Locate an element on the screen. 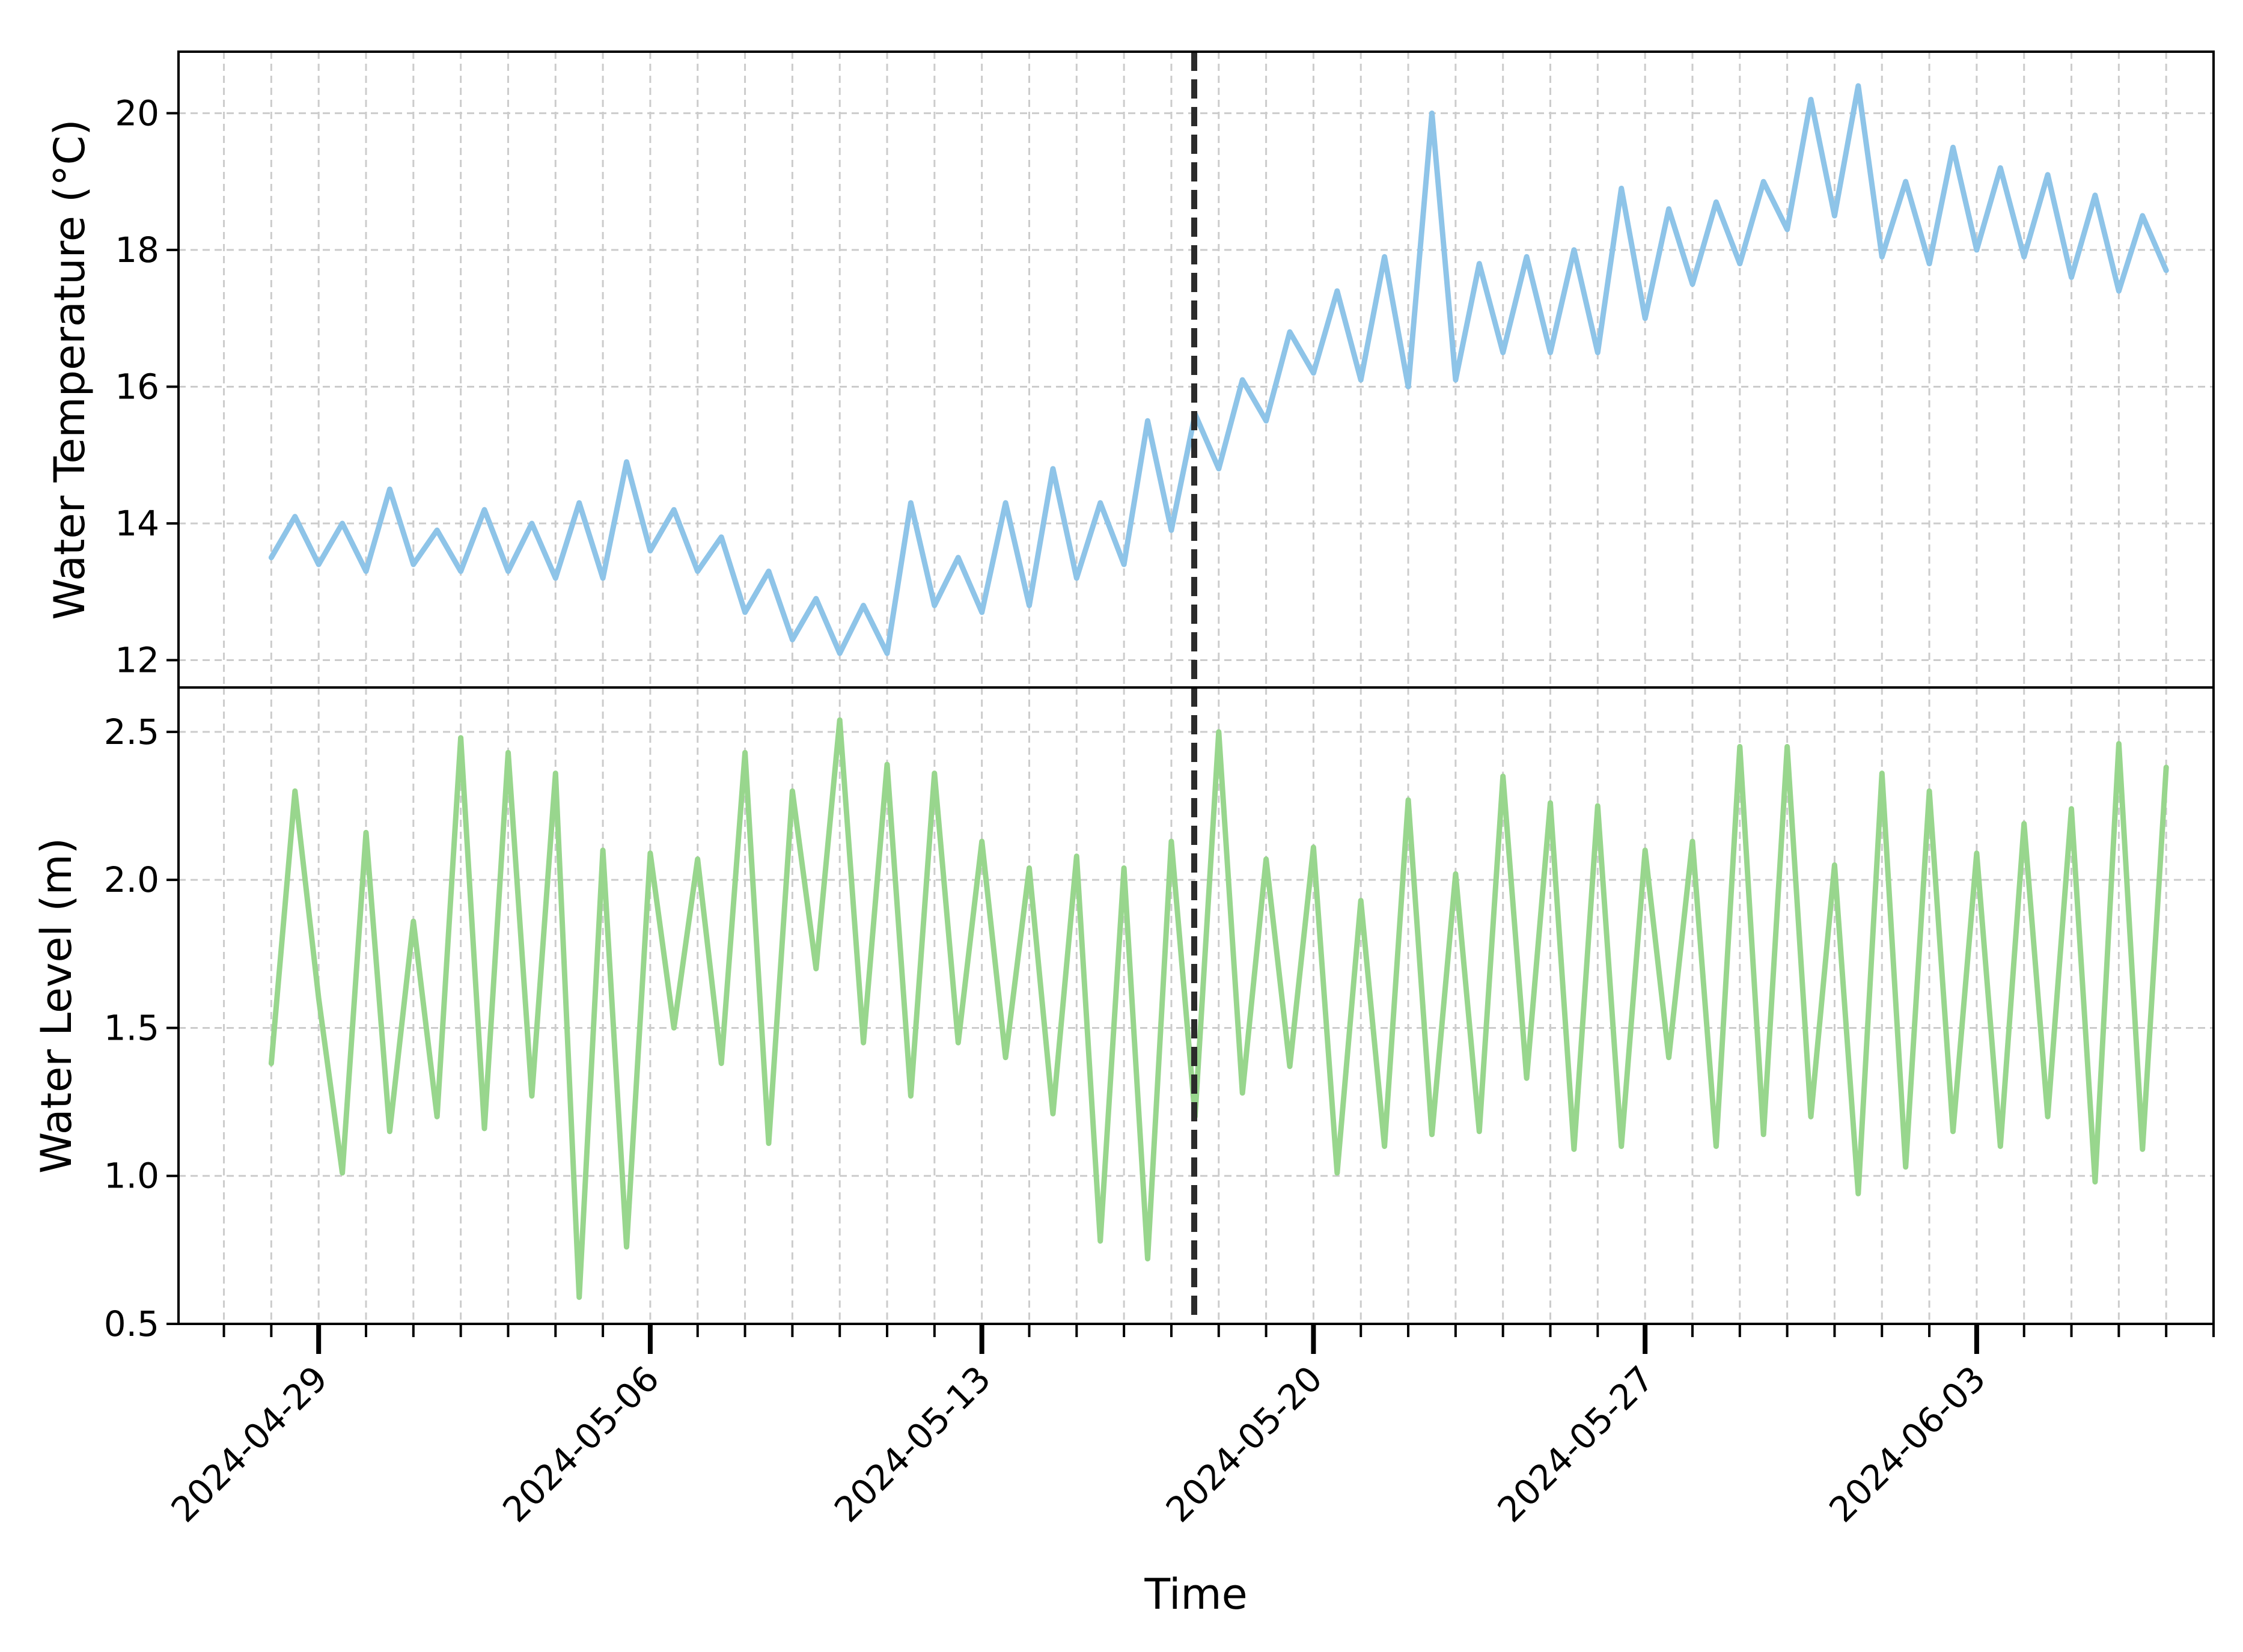 The width and height of the screenshot is (2243, 1652). bottom-y-axis-label: Water Level (m) is located at coordinates (56, 1006).